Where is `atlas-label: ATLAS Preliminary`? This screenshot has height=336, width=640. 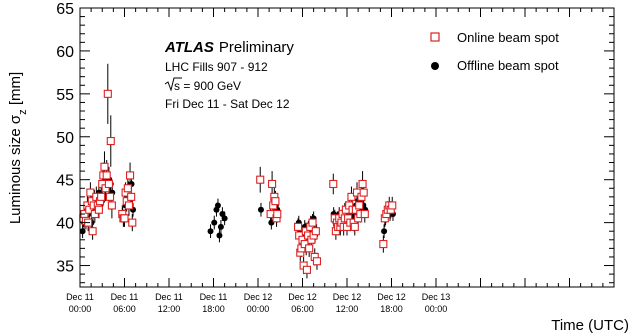 atlas-label: ATLAS Preliminary is located at coordinates (229, 47).